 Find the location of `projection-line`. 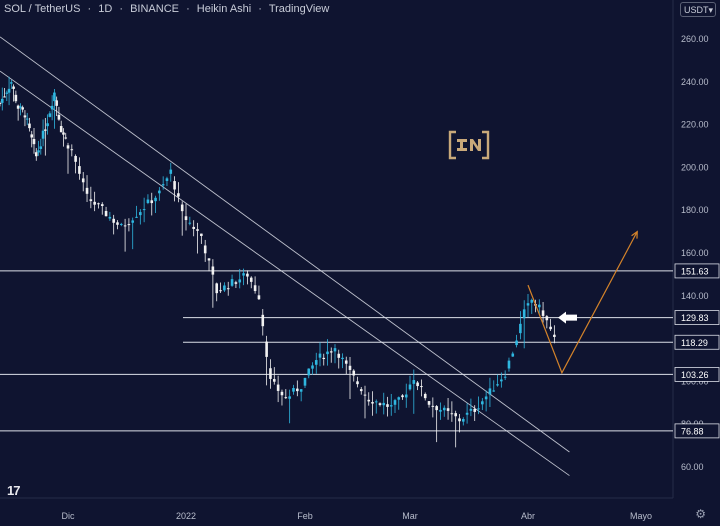

projection-line is located at coordinates (582, 303).